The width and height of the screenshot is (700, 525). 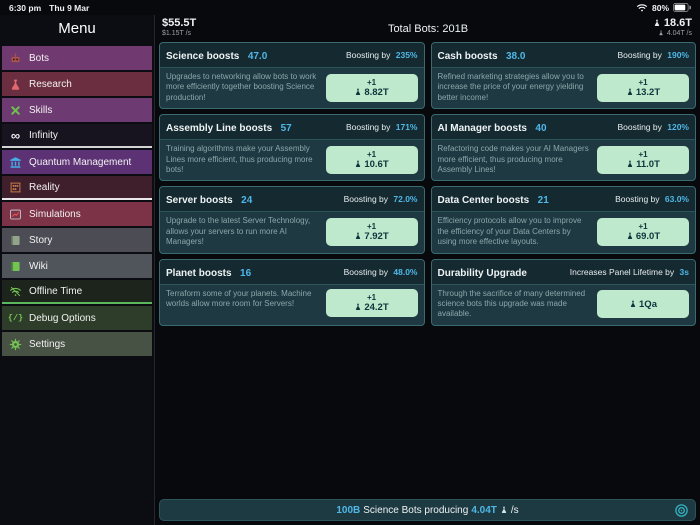 I want to click on sidebar-item-research: Research, so click(x=77, y=84).